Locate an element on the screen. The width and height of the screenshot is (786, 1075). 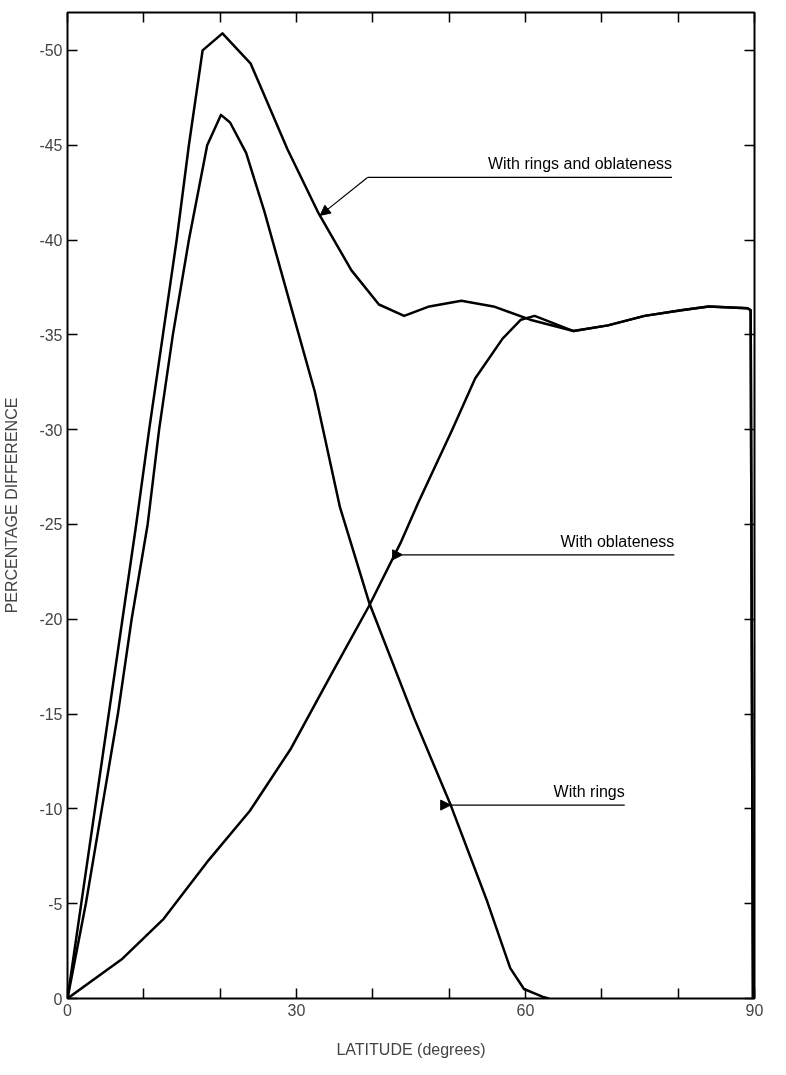
y-axis-title: PERCENTAGE DIFFERENCE is located at coordinates (12, 505).